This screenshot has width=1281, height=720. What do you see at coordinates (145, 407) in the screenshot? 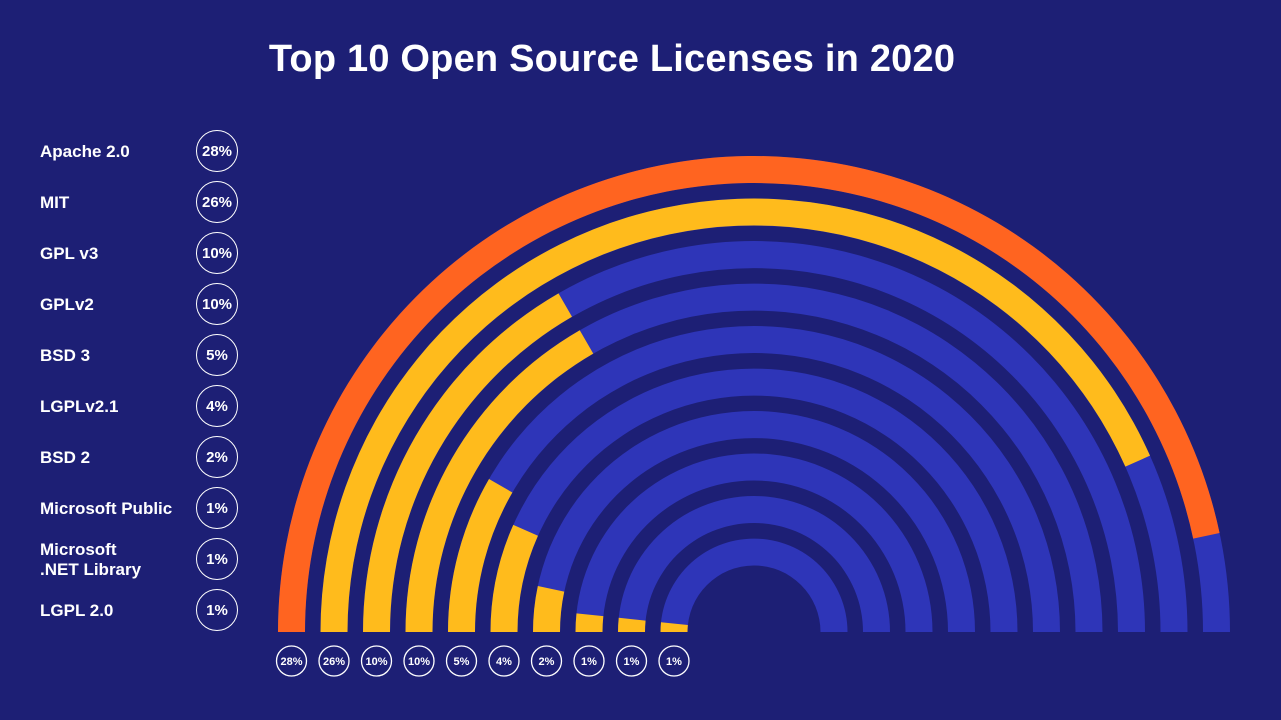
I see `legend-row: LGPLv2.1 4%` at bounding box center [145, 407].